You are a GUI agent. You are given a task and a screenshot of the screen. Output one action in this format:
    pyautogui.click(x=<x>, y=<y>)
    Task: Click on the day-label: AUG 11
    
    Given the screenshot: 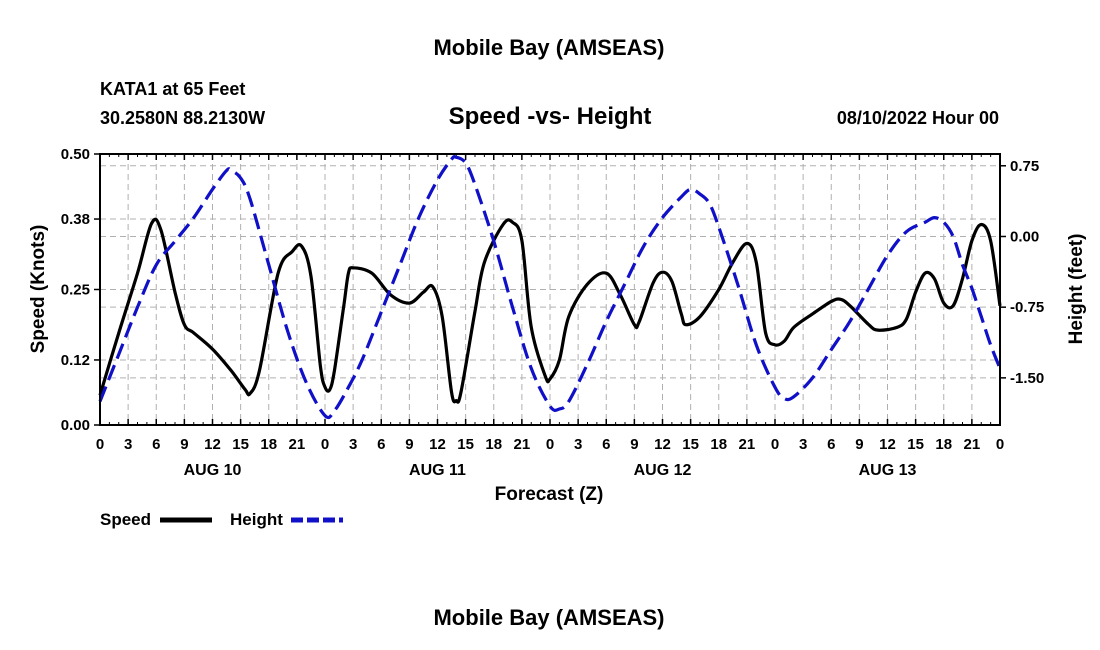 What is the action you would take?
    pyautogui.click(x=437, y=470)
    